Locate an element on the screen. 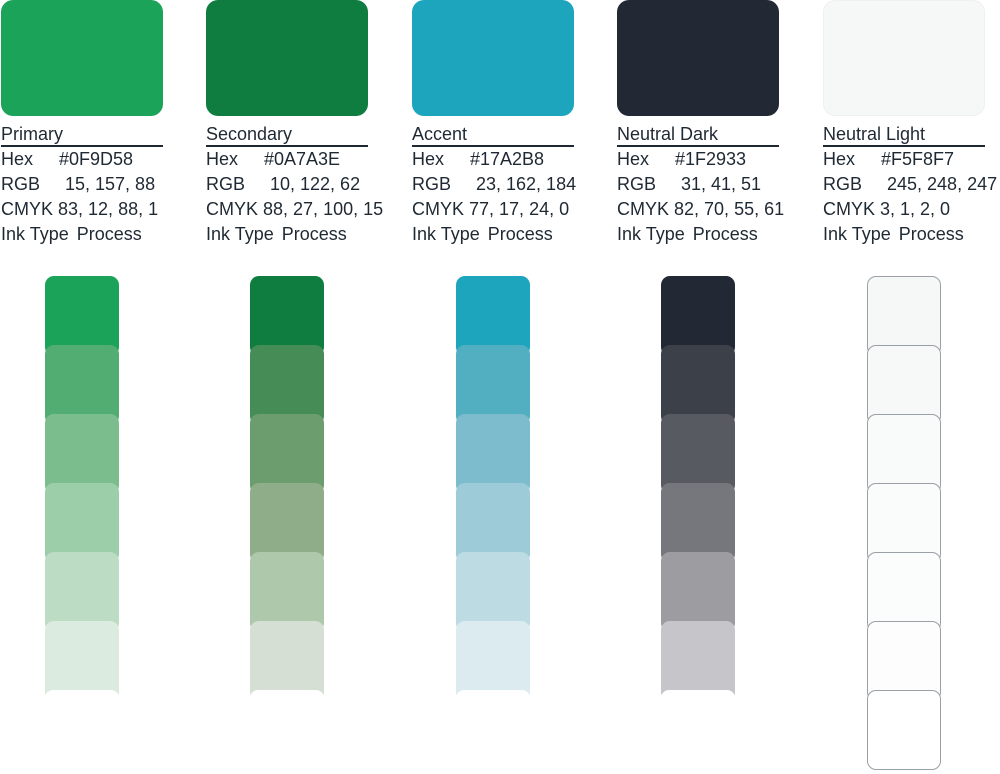 This screenshot has width=1000, height=774. cmyk-row: CMYK 83, 12, 88, 1 is located at coordinates (79, 209).